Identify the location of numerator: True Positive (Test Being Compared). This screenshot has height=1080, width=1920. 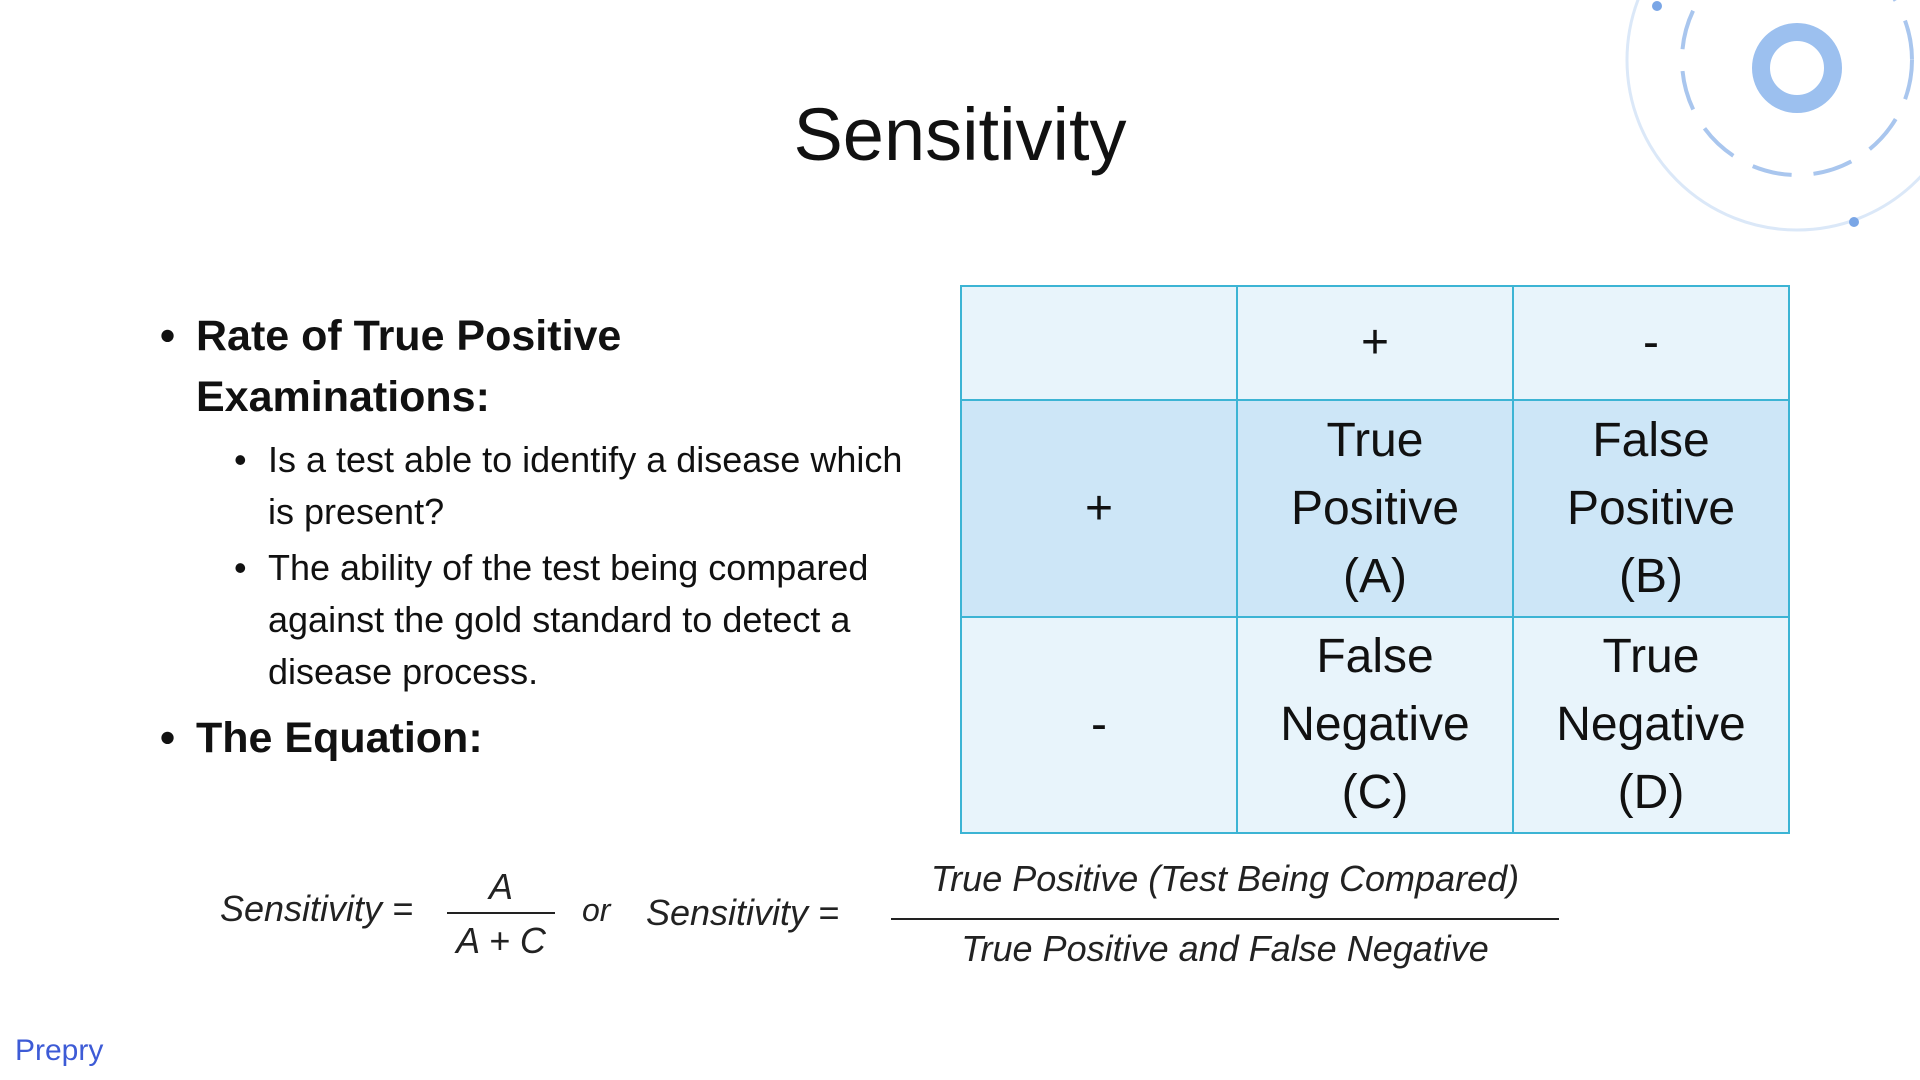
(1225, 878).